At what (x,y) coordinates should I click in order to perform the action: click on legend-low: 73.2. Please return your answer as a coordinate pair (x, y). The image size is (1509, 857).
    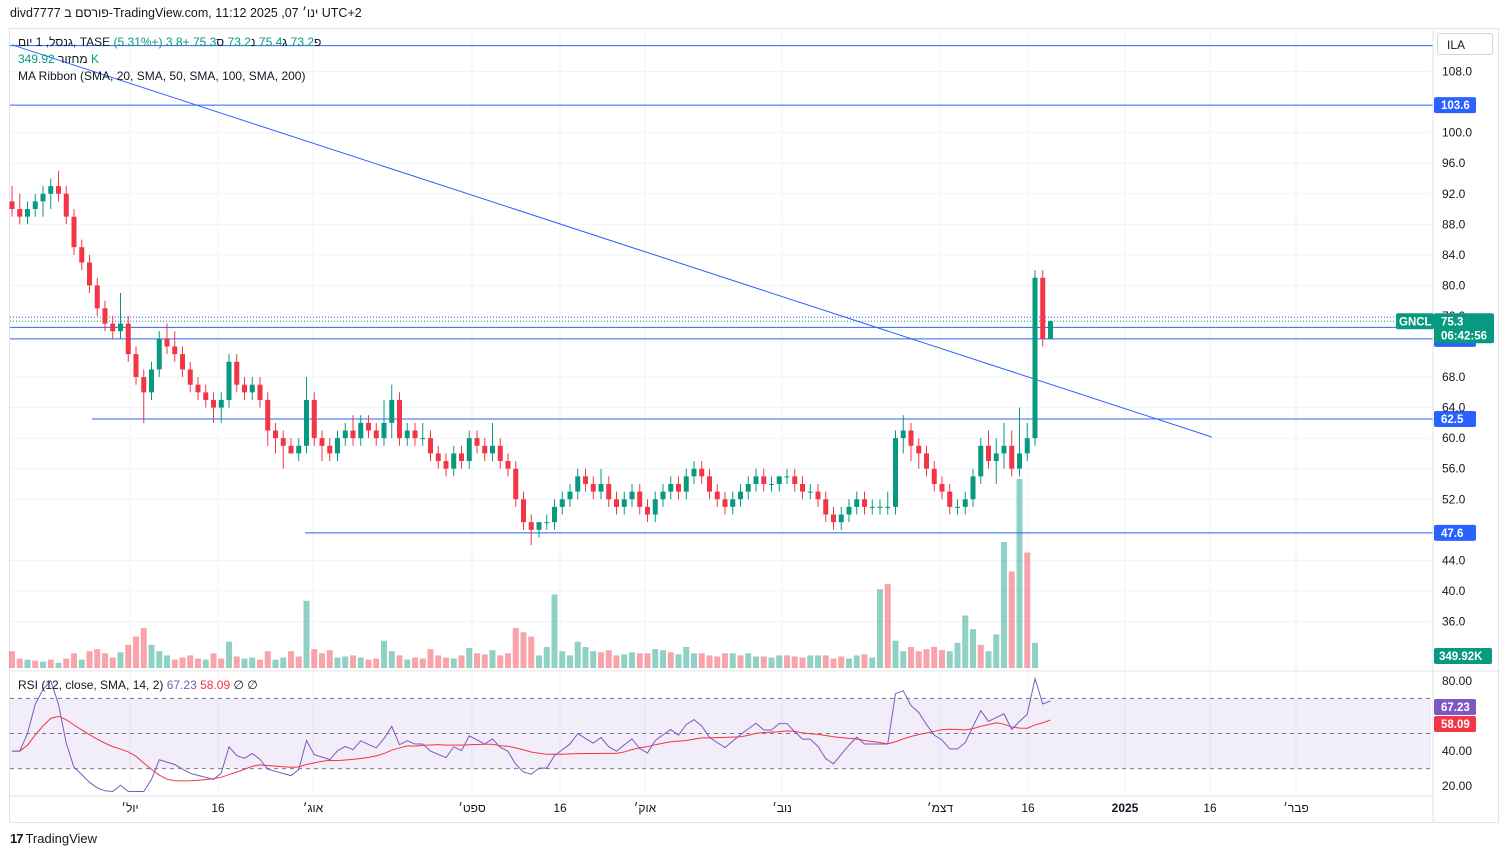
    Looking at the image, I should click on (239, 42).